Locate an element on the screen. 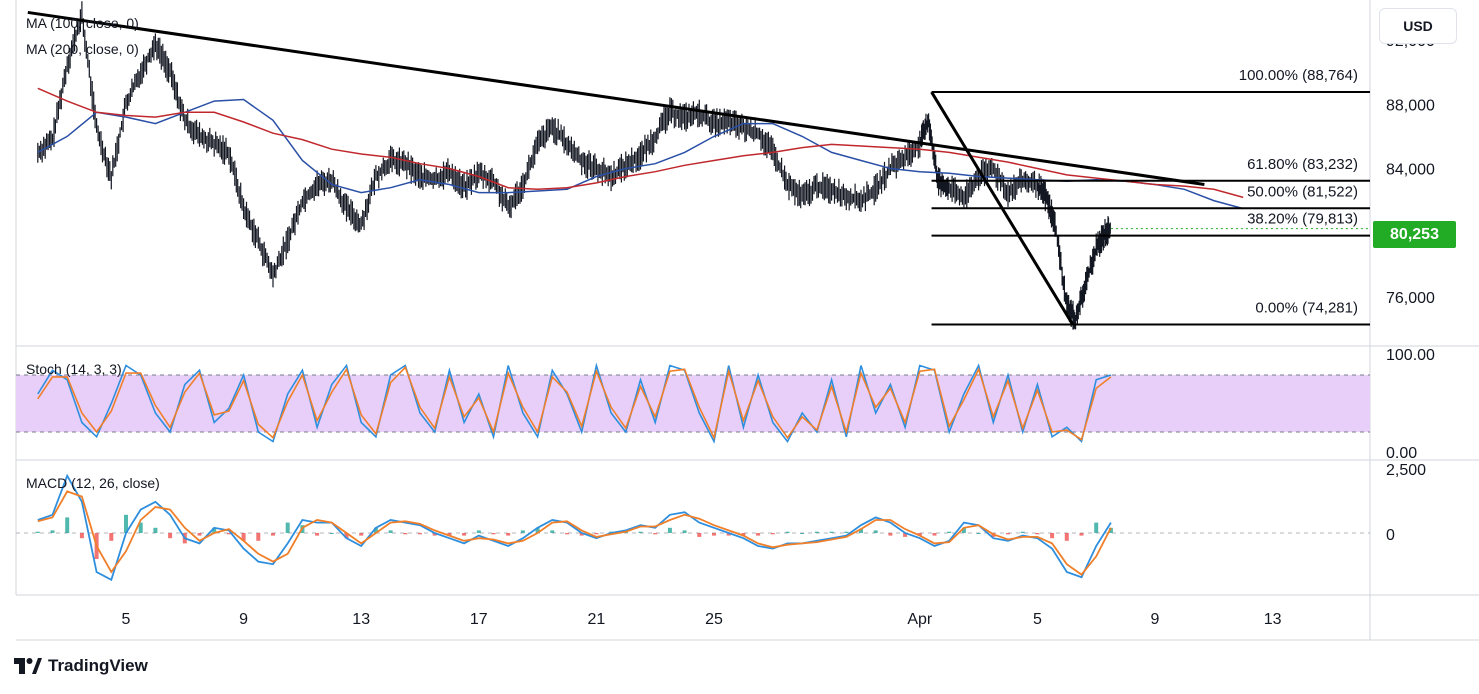  ma200-legend: MA (200, close, 0) is located at coordinates (82, 49).